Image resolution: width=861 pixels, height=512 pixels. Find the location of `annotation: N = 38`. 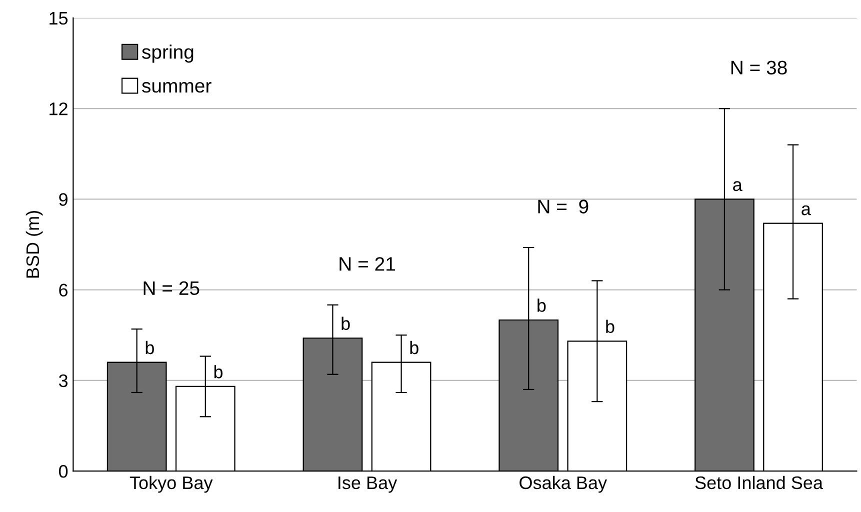

annotation: N = 38 is located at coordinates (759, 67).